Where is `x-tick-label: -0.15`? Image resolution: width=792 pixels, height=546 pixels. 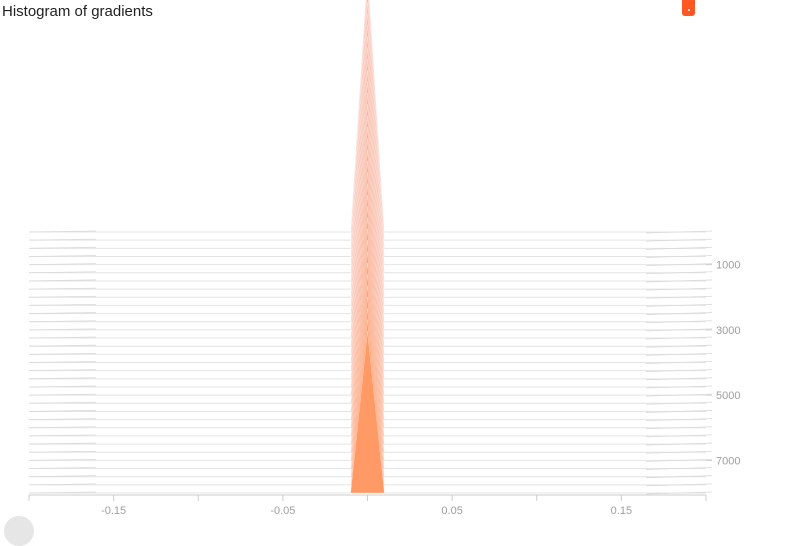 x-tick-label: -0.15 is located at coordinates (113, 511).